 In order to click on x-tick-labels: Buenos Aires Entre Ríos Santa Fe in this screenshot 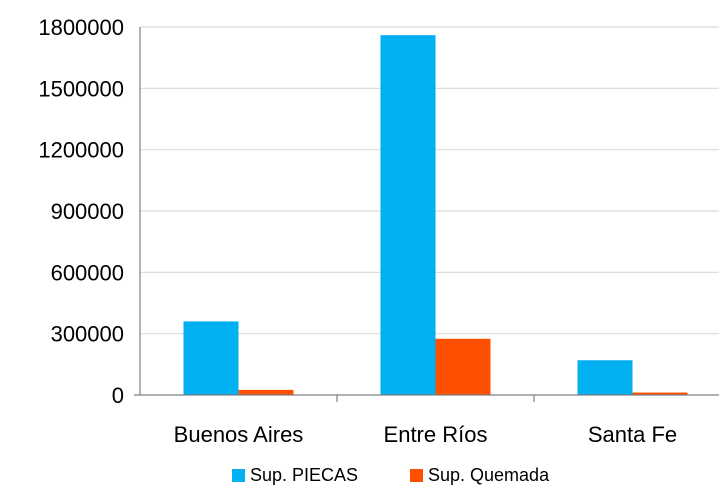, I will do `click(425, 434)`.